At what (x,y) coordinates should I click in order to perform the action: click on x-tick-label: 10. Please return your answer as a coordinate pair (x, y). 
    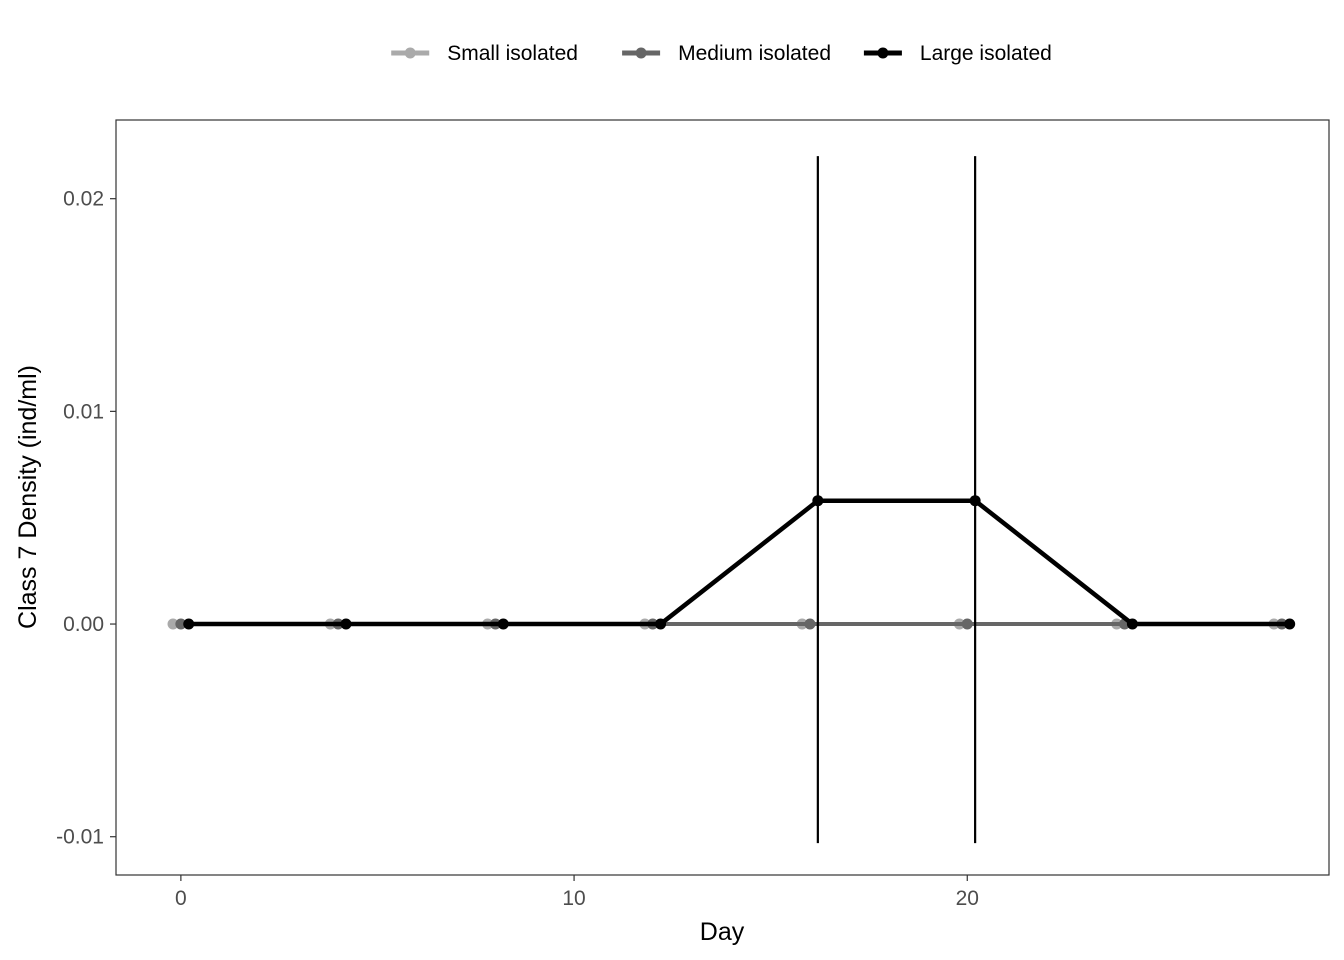
    Looking at the image, I should click on (573, 898).